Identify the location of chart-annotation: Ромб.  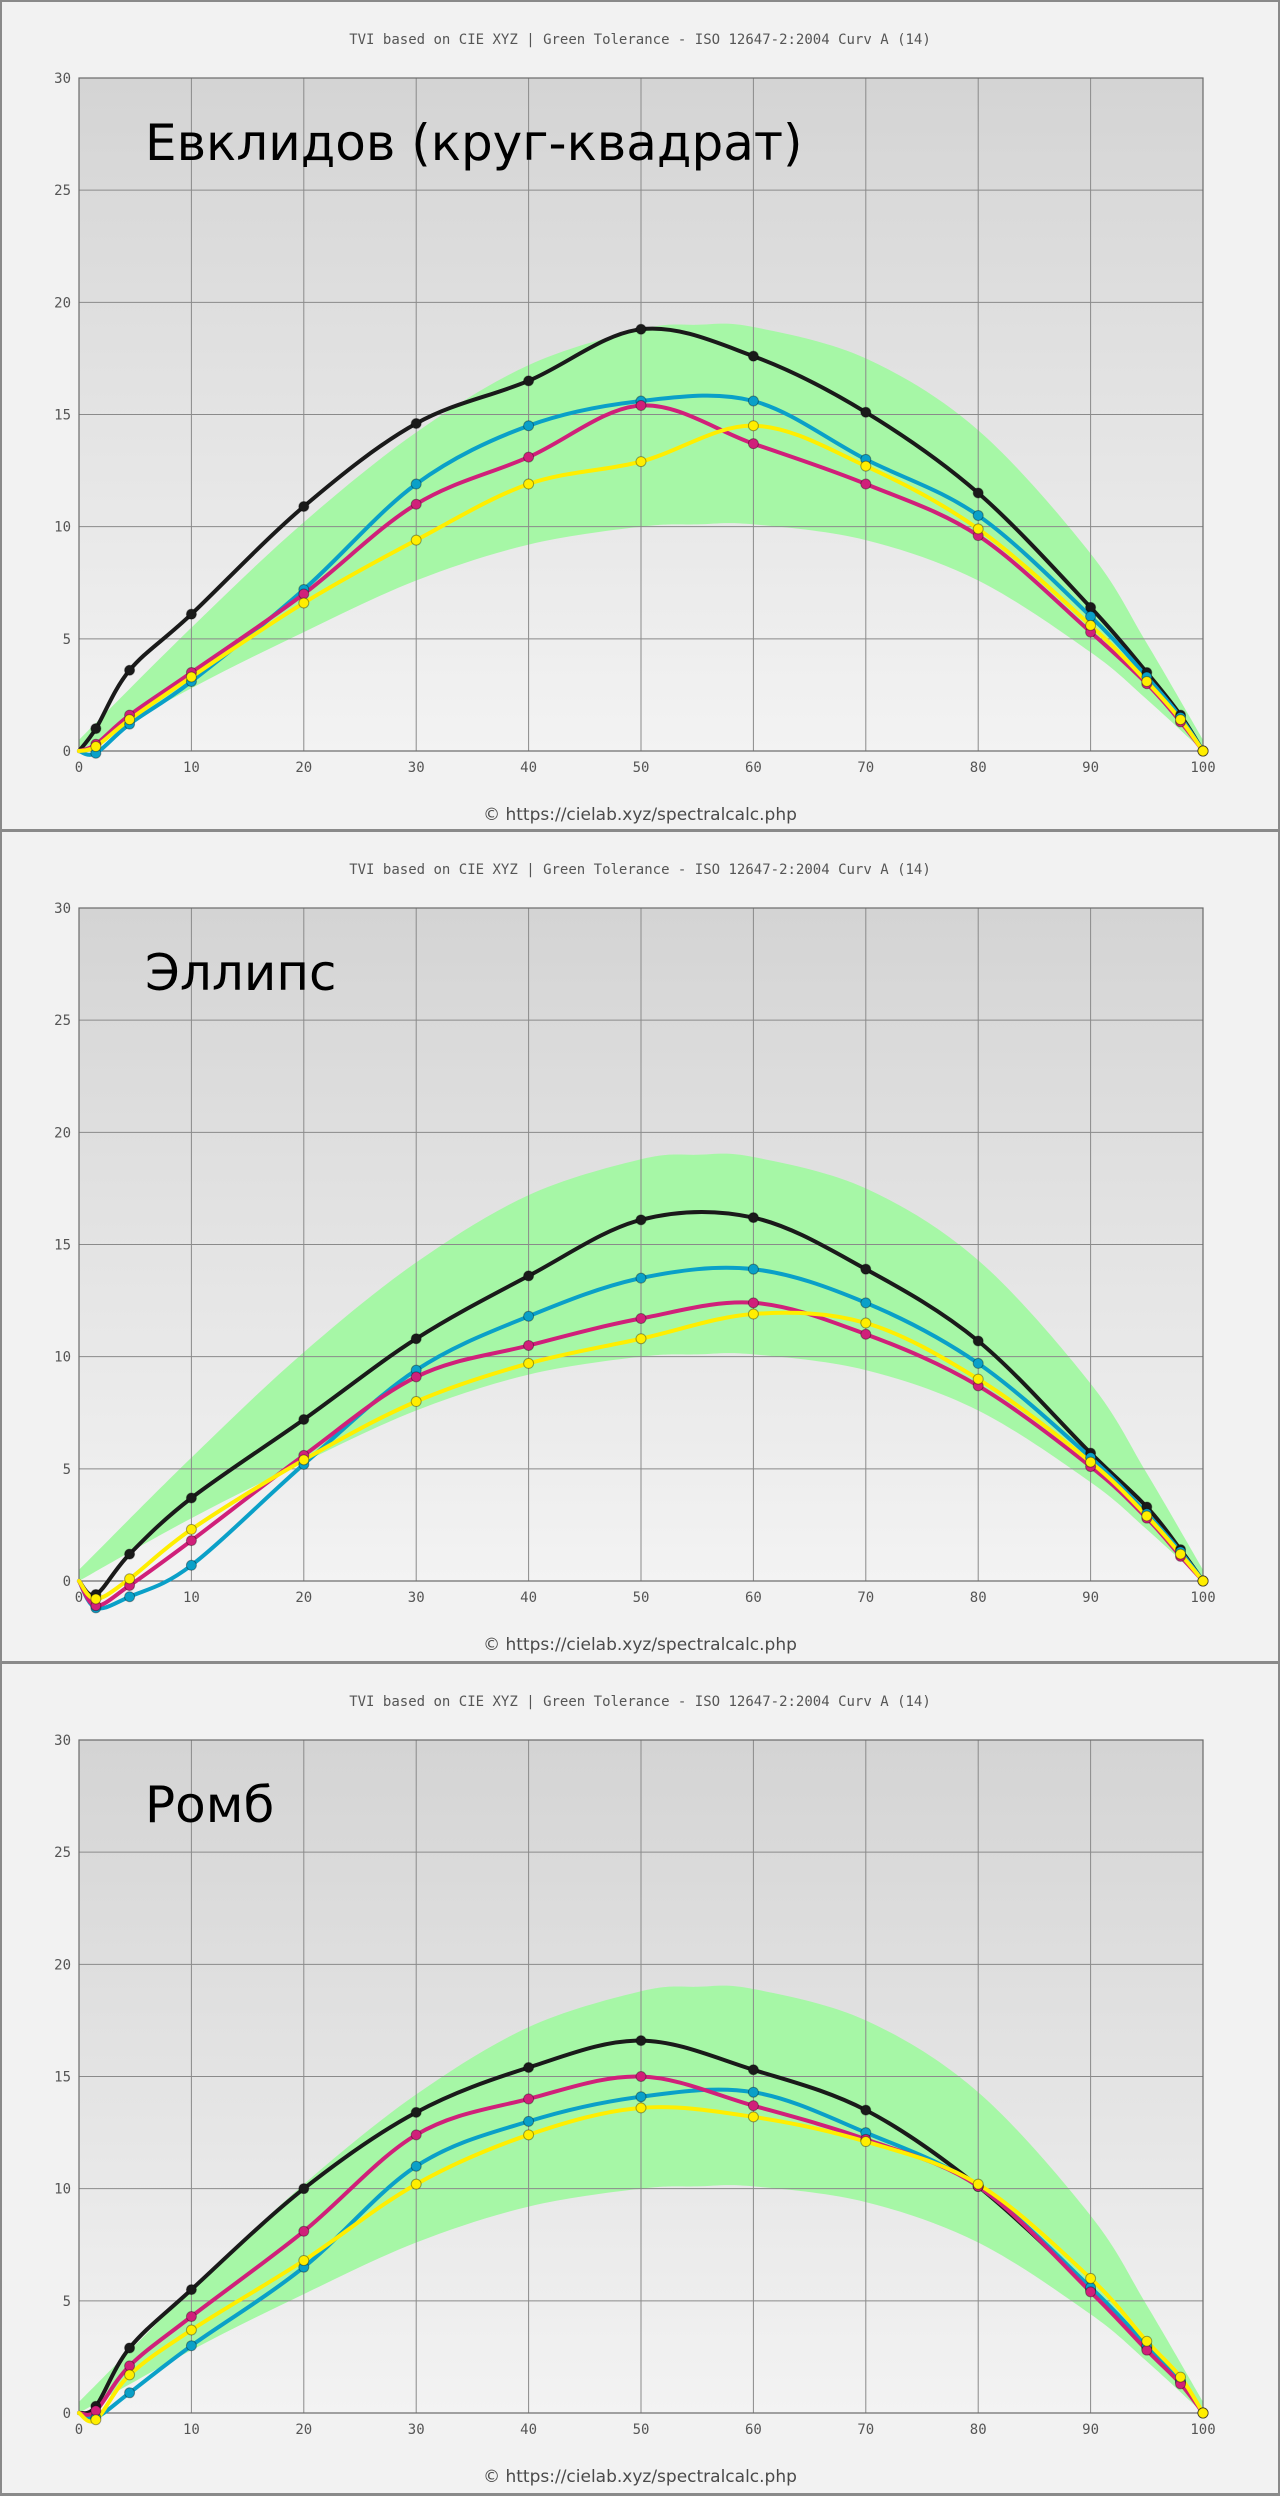
(209, 1805).